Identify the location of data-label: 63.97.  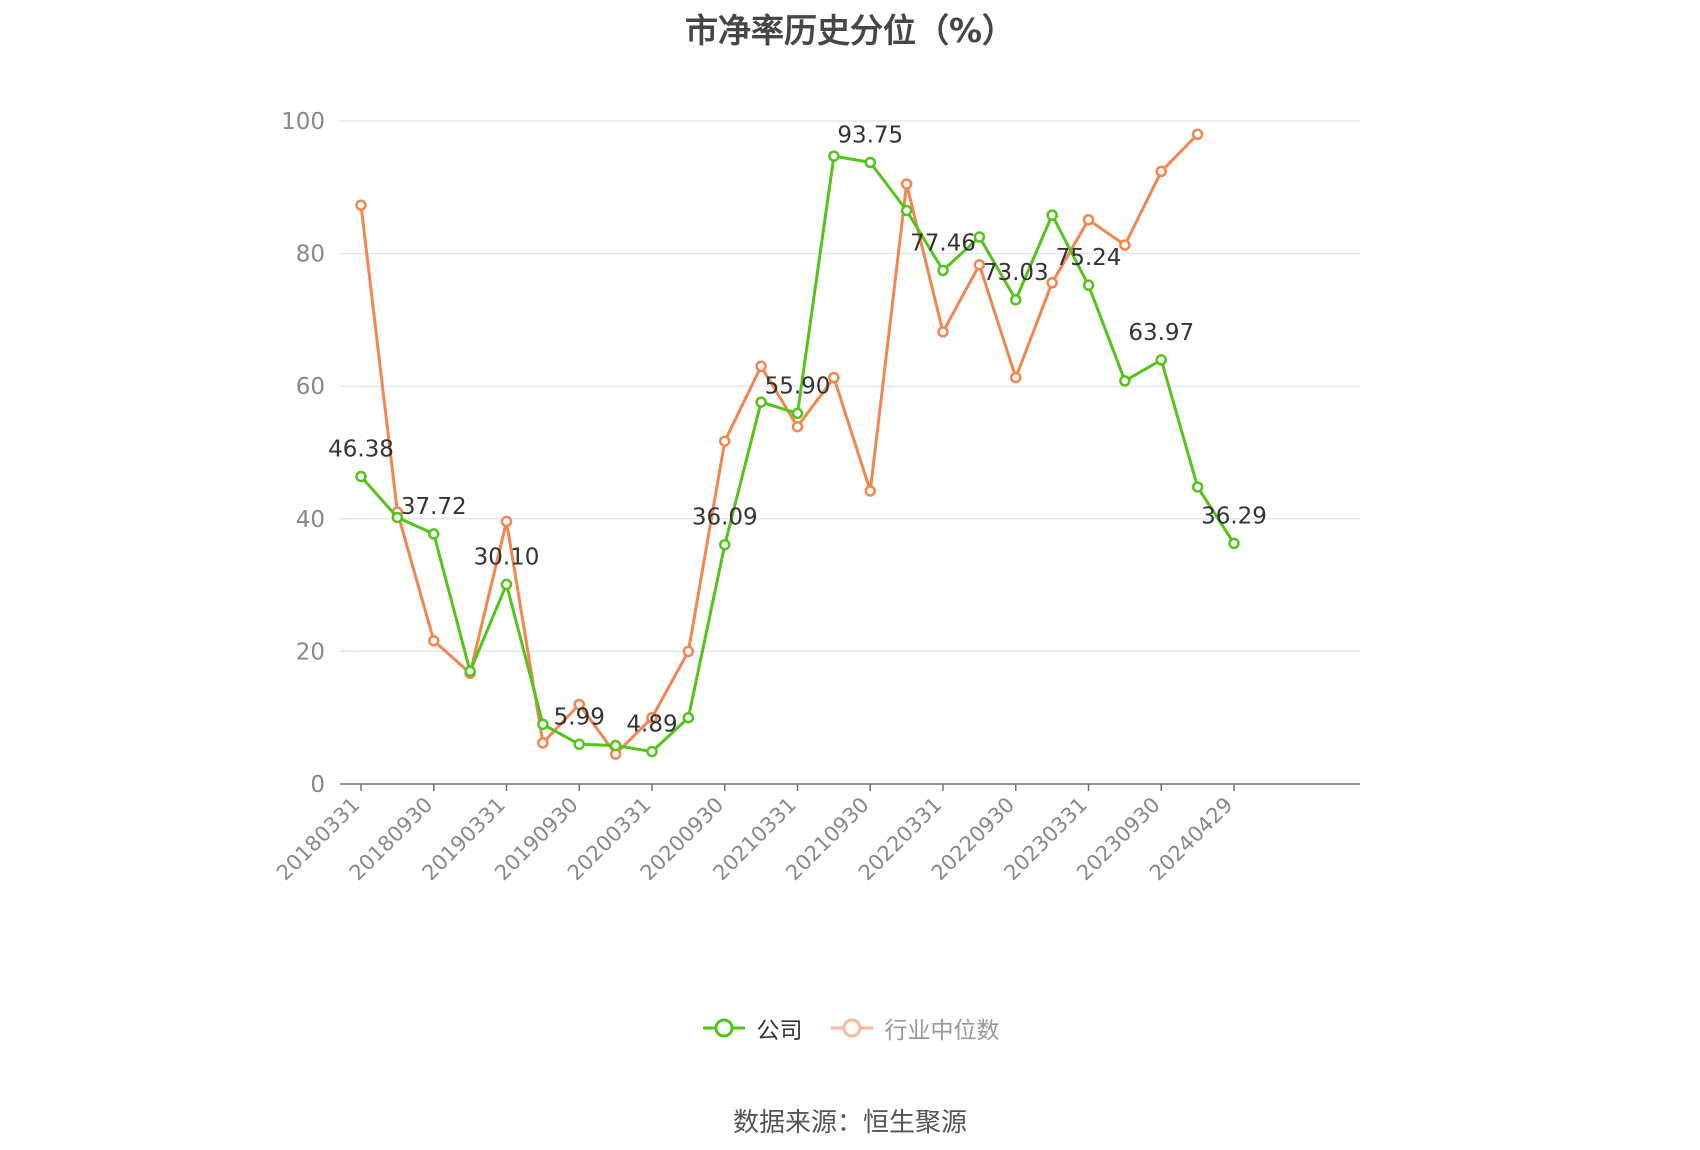
(1161, 333).